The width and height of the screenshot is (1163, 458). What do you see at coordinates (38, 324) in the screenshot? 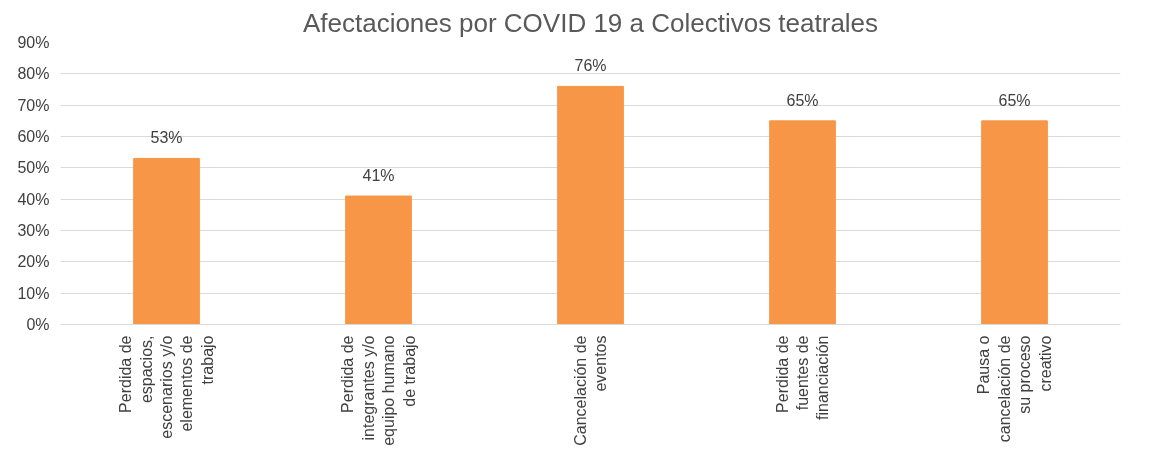
I see `y-tick-label: 0%` at bounding box center [38, 324].